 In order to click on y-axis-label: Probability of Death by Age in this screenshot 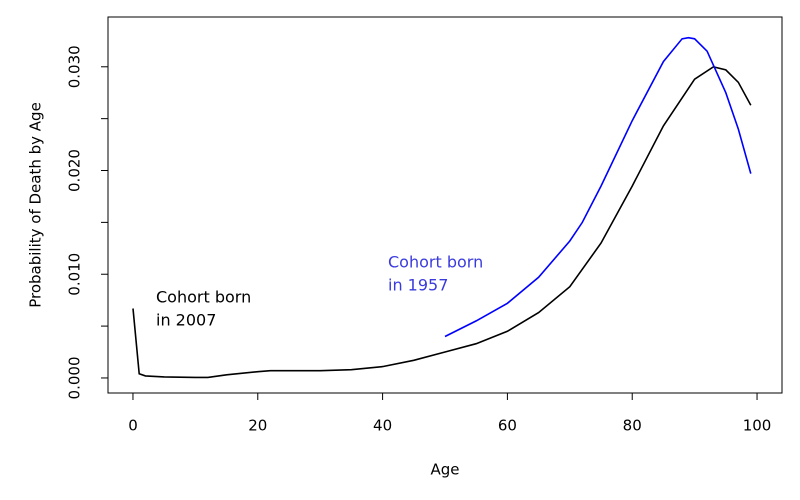, I will do `click(36, 205)`.